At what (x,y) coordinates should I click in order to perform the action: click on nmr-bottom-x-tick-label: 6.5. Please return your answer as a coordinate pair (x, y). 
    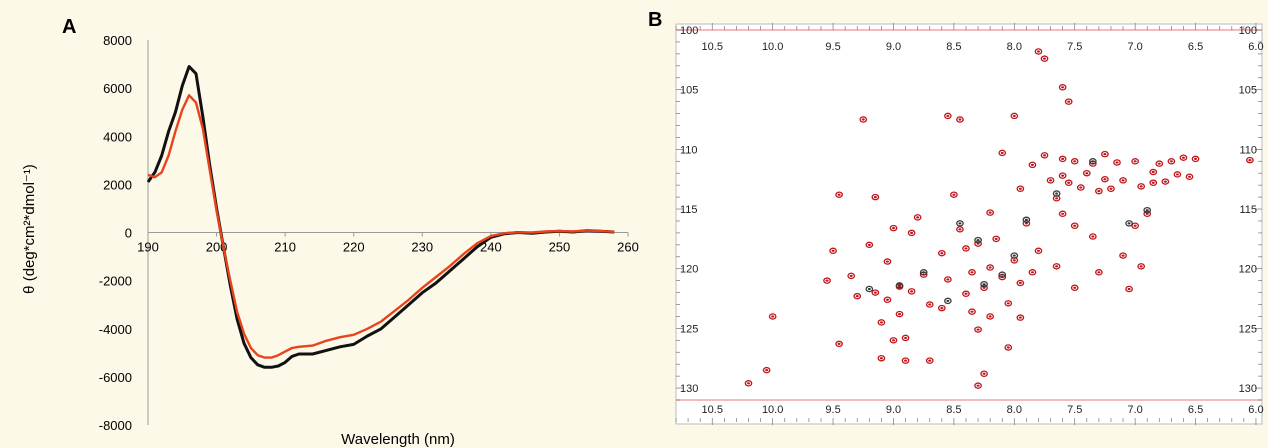
    Looking at the image, I should click on (1195, 410).